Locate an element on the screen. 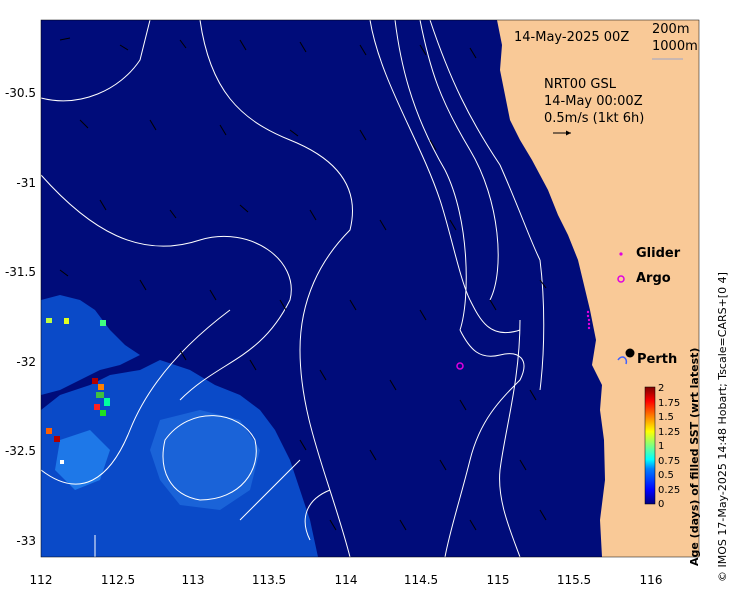  x-tick: 113.5 is located at coordinates (269, 580).